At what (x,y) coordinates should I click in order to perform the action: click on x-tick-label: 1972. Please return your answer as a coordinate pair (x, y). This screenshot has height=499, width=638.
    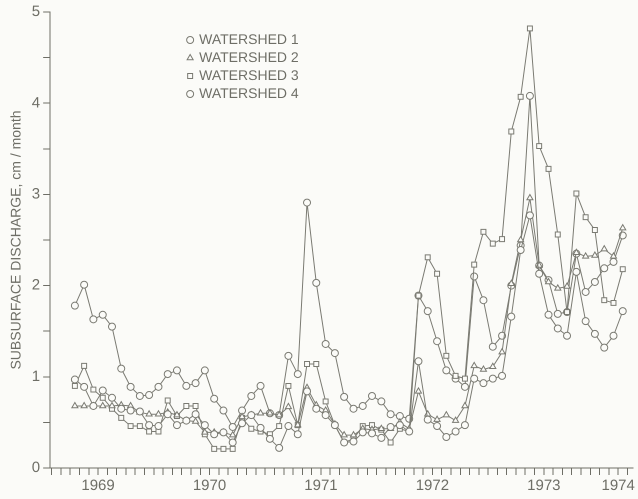
    Looking at the image, I should click on (433, 485).